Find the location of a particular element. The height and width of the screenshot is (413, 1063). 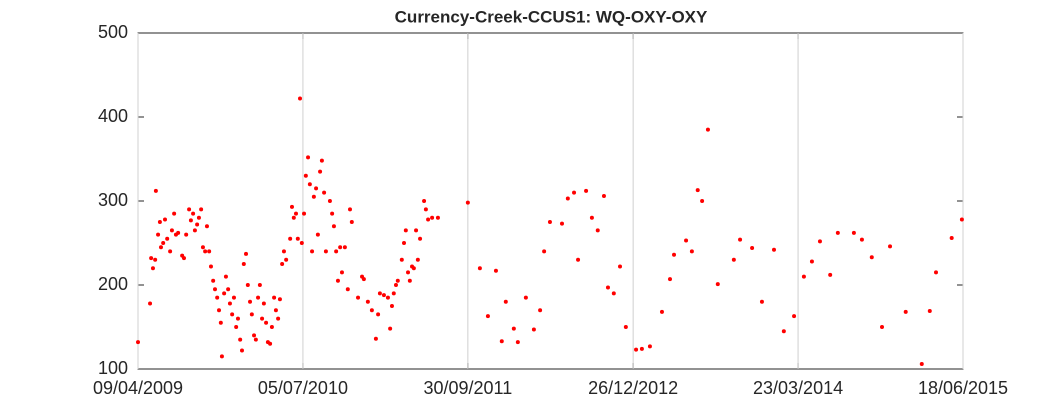

x-tick-label: 09/04/2009 is located at coordinates (138, 388).